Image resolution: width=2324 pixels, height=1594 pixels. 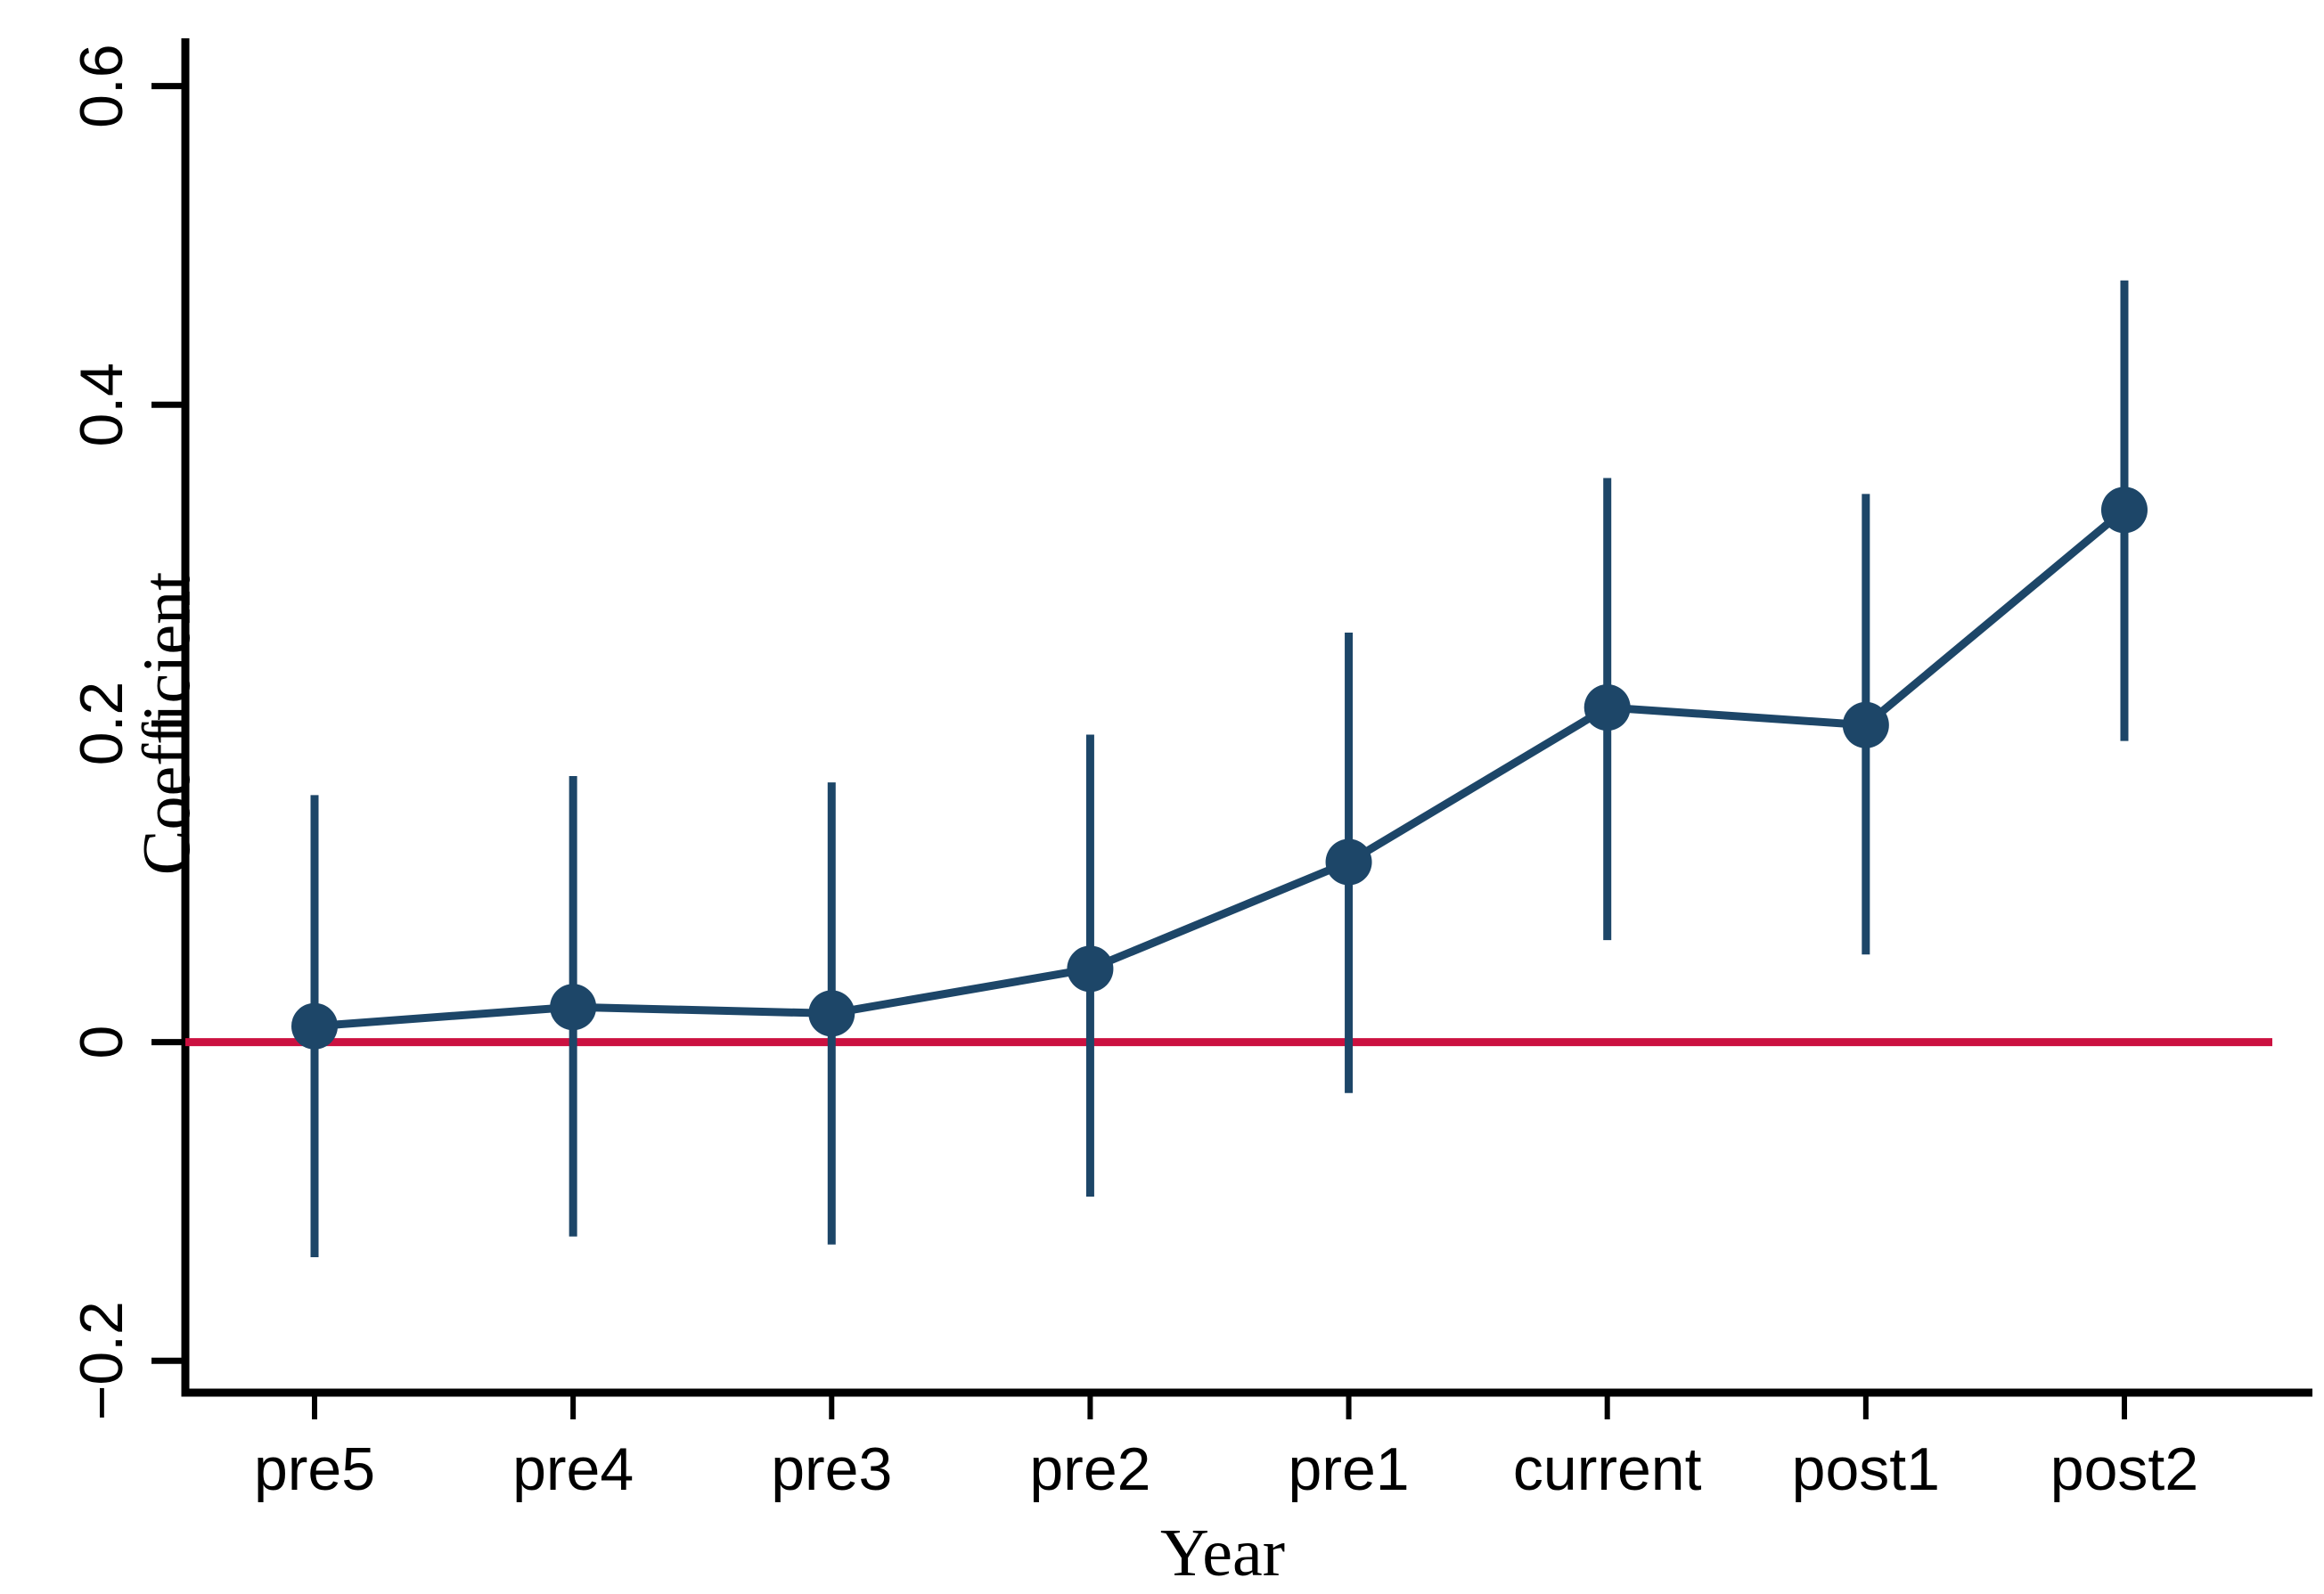 What do you see at coordinates (1607, 708) in the screenshot?
I see `data-point-current` at bounding box center [1607, 708].